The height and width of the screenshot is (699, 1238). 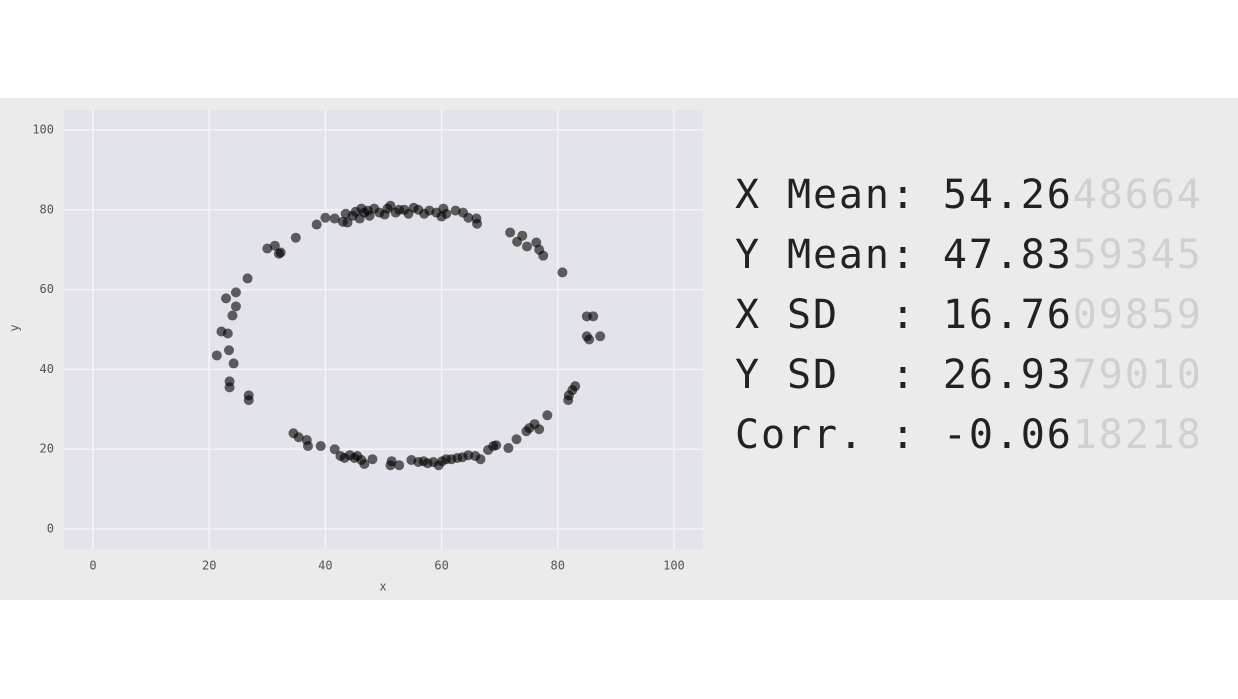 I want to click on y-tick-label: 0, so click(x=50, y=529).